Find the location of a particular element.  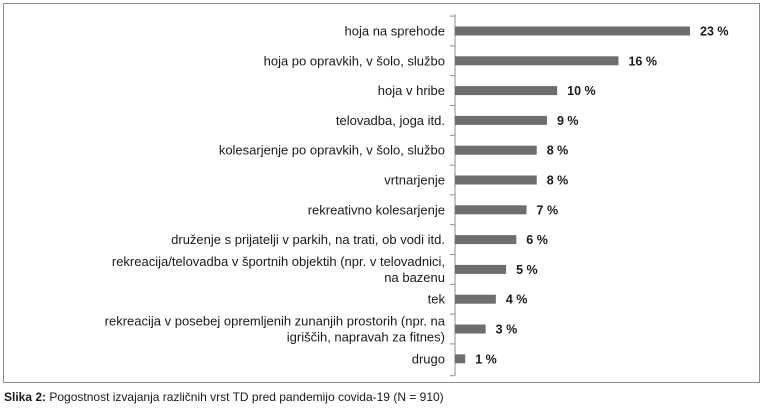

category-label: hoja v hribe is located at coordinates (411, 90).